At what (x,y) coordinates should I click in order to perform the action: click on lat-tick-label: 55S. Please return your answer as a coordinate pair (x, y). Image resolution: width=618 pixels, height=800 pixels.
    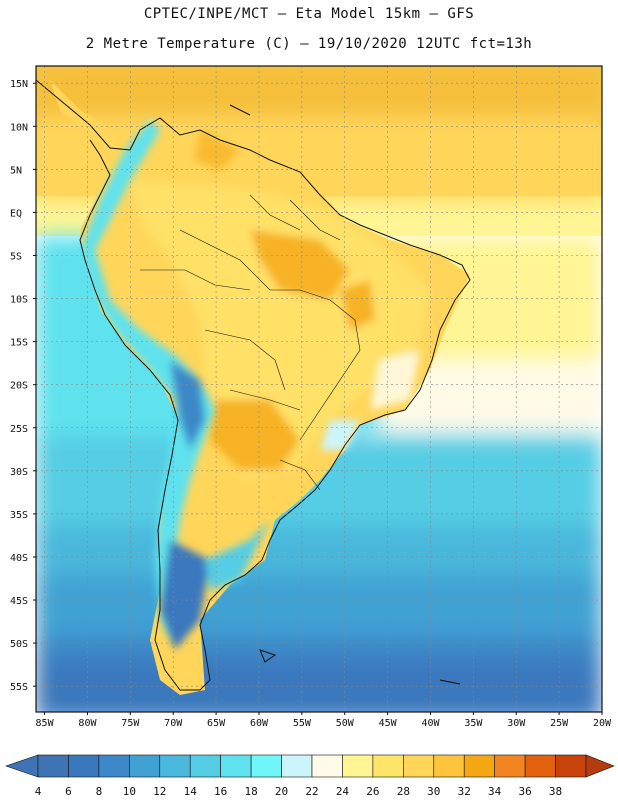
    Looking at the image, I should click on (19, 687).